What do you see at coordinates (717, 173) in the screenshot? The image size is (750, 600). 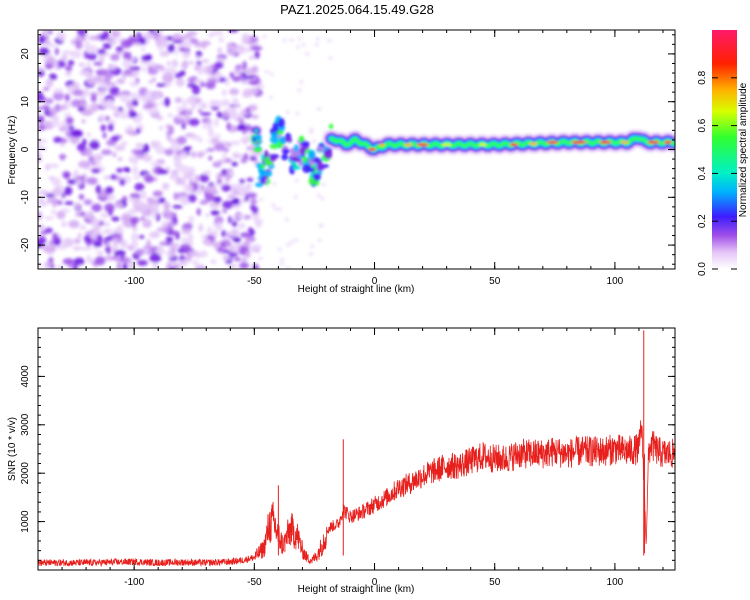 I see `colorbar-ticks: 0.0 0.2 0.4 0.6 0.8` at bounding box center [717, 173].